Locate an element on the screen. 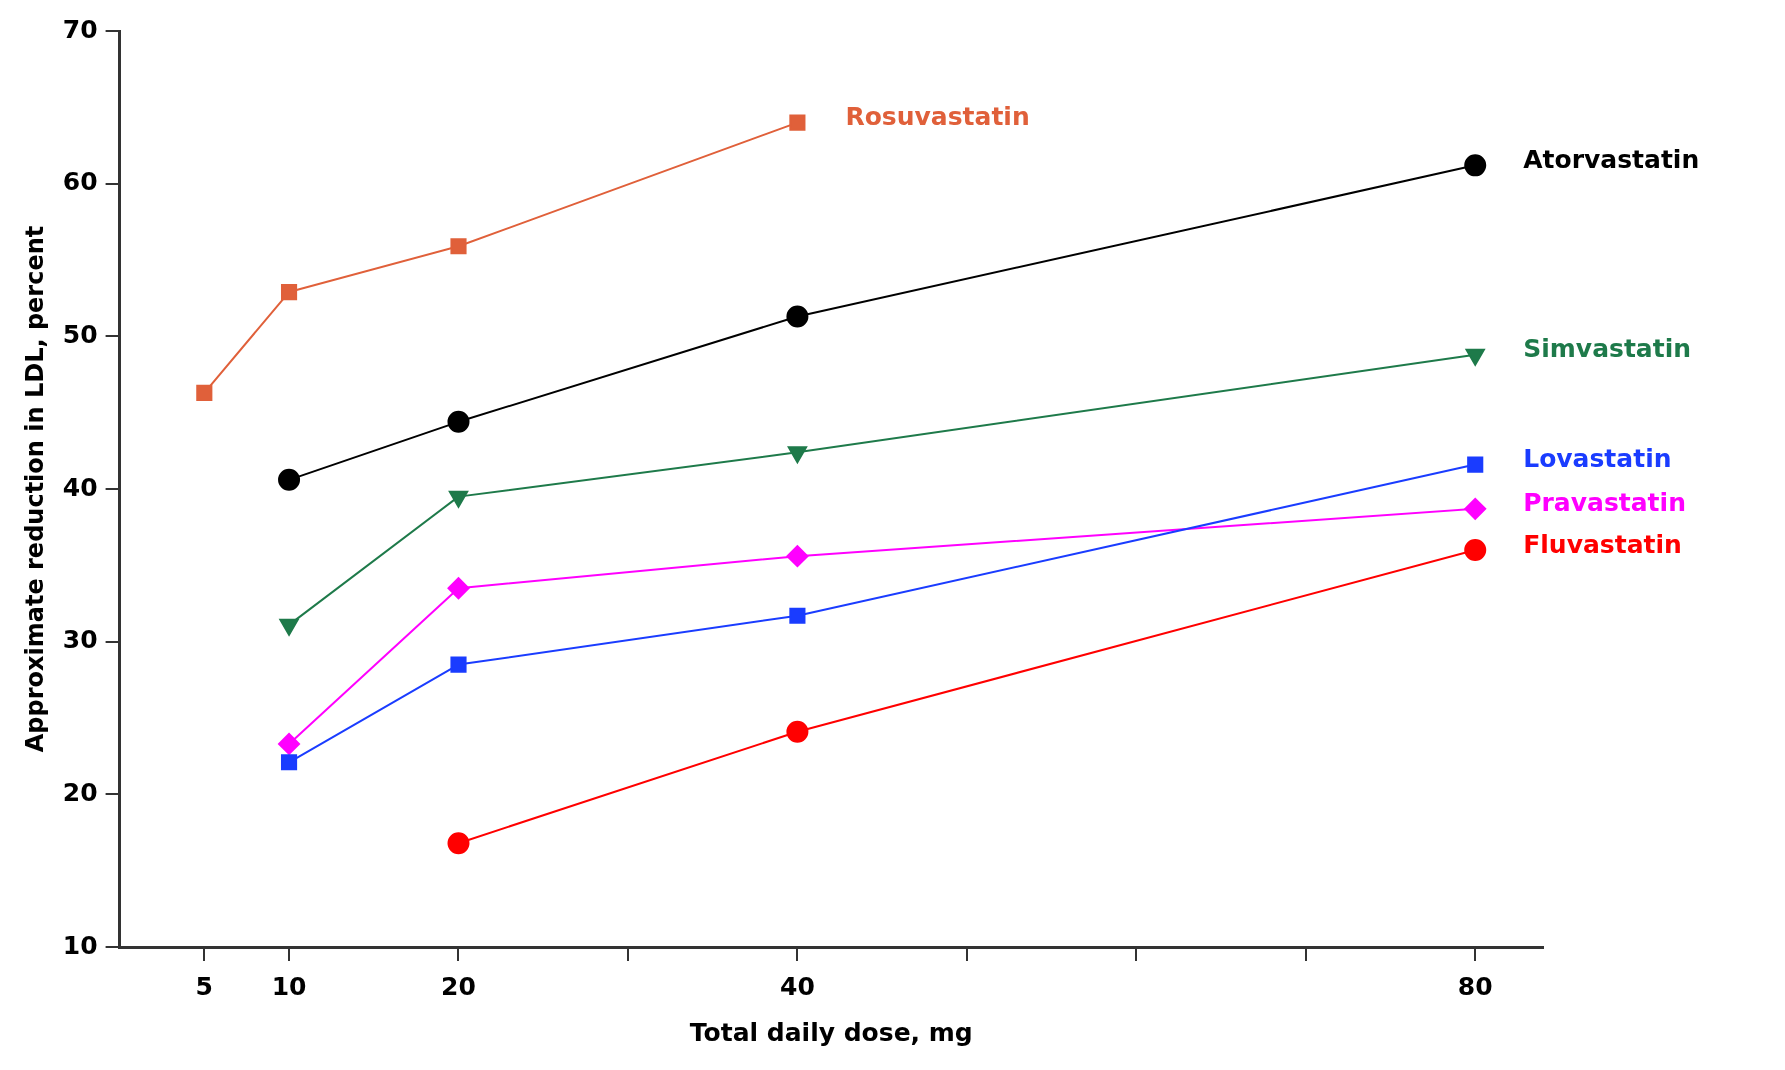 The width and height of the screenshot is (1785, 1070). series-label: Pravastatin is located at coordinates (1604, 503).